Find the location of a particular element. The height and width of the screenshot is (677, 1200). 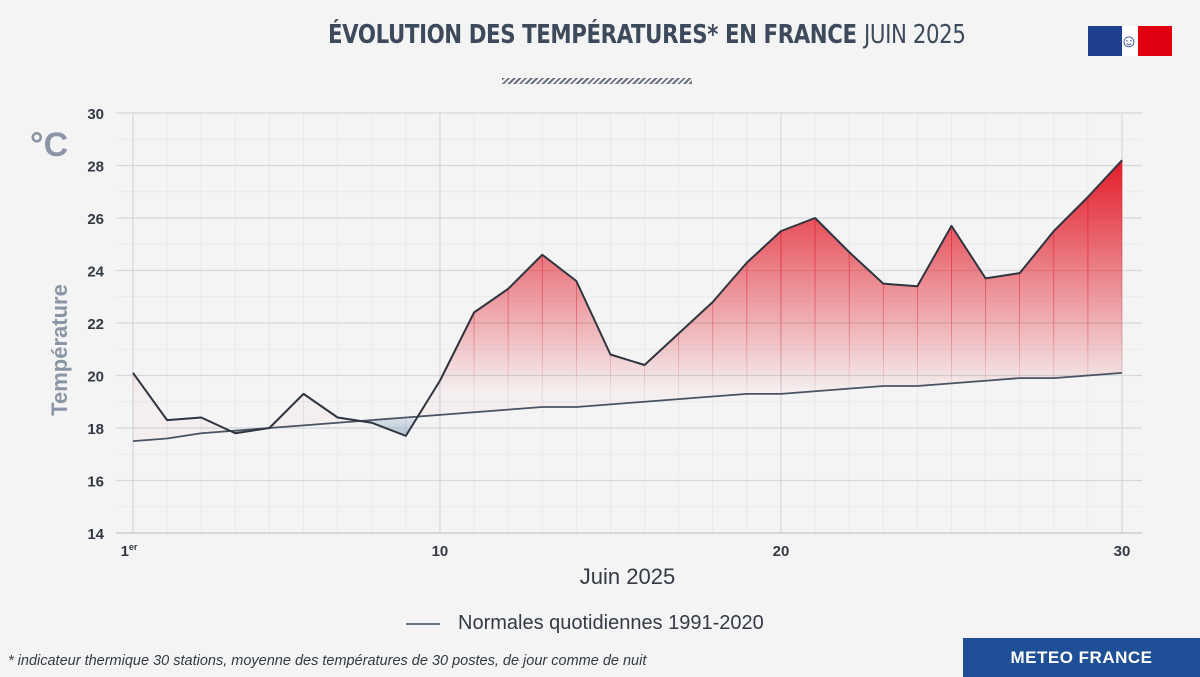

republique-francaise-logo: ☺ is located at coordinates (1130, 41).